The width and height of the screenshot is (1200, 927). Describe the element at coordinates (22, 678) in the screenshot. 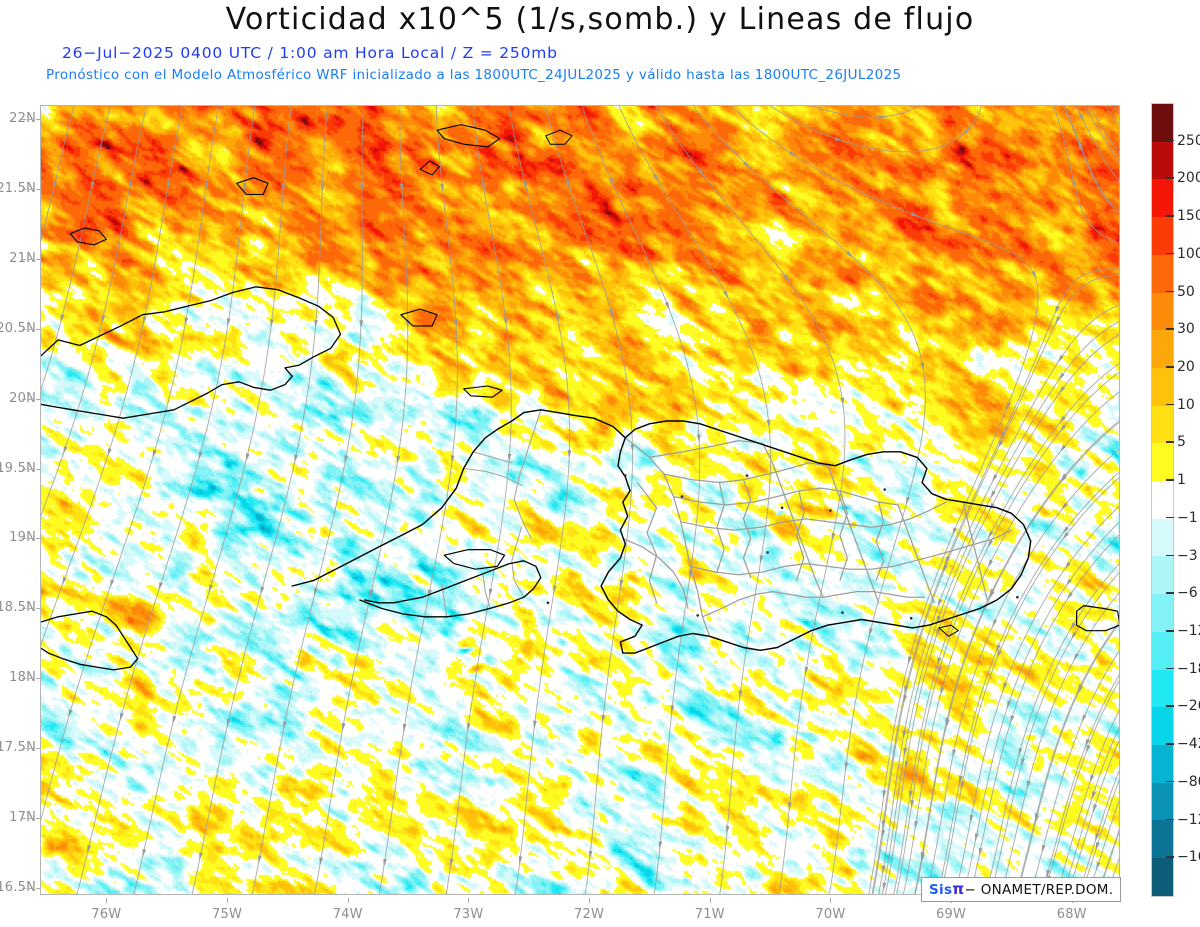

I see `latitude-tick-label: 18N` at that location.